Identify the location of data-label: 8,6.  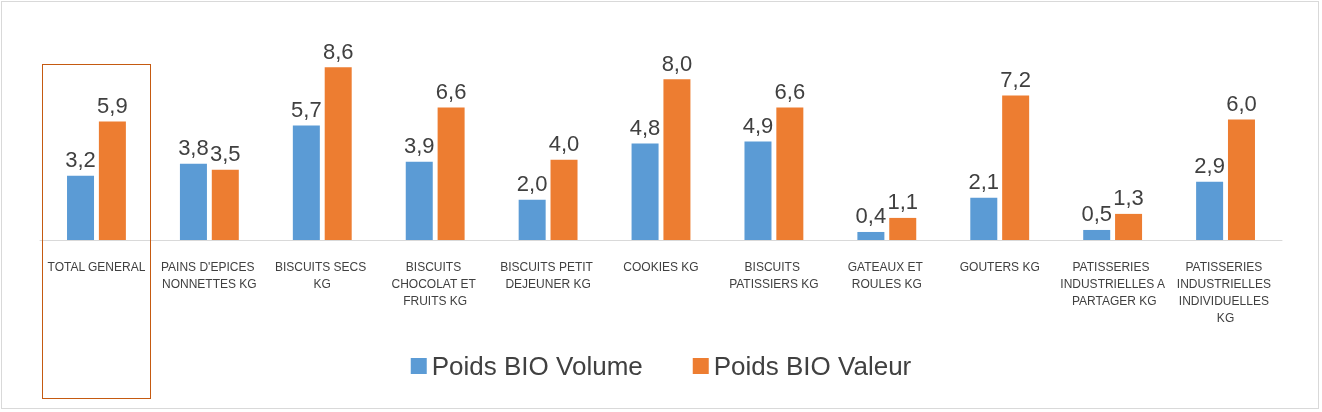
(338, 51).